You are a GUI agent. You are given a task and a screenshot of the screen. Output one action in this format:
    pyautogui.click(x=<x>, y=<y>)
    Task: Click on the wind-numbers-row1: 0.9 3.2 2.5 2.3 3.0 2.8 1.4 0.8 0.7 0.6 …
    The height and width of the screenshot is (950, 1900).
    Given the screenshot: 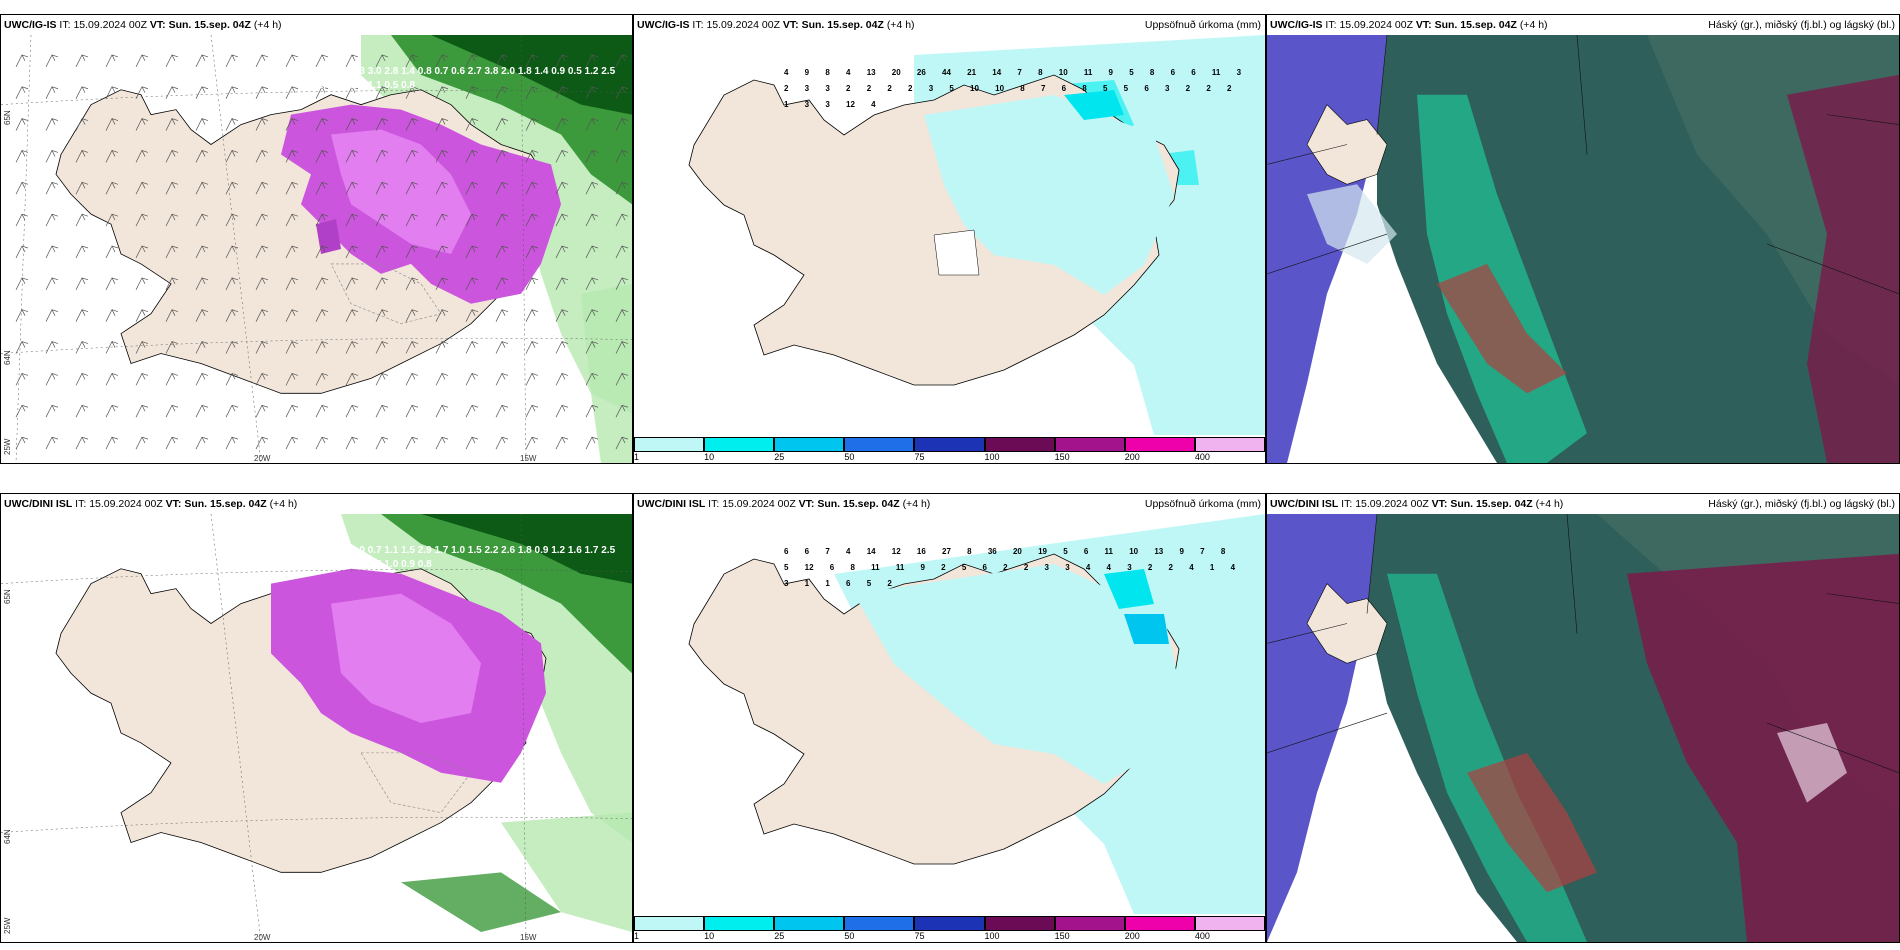 What is the action you would take?
    pyautogui.click(x=458, y=78)
    